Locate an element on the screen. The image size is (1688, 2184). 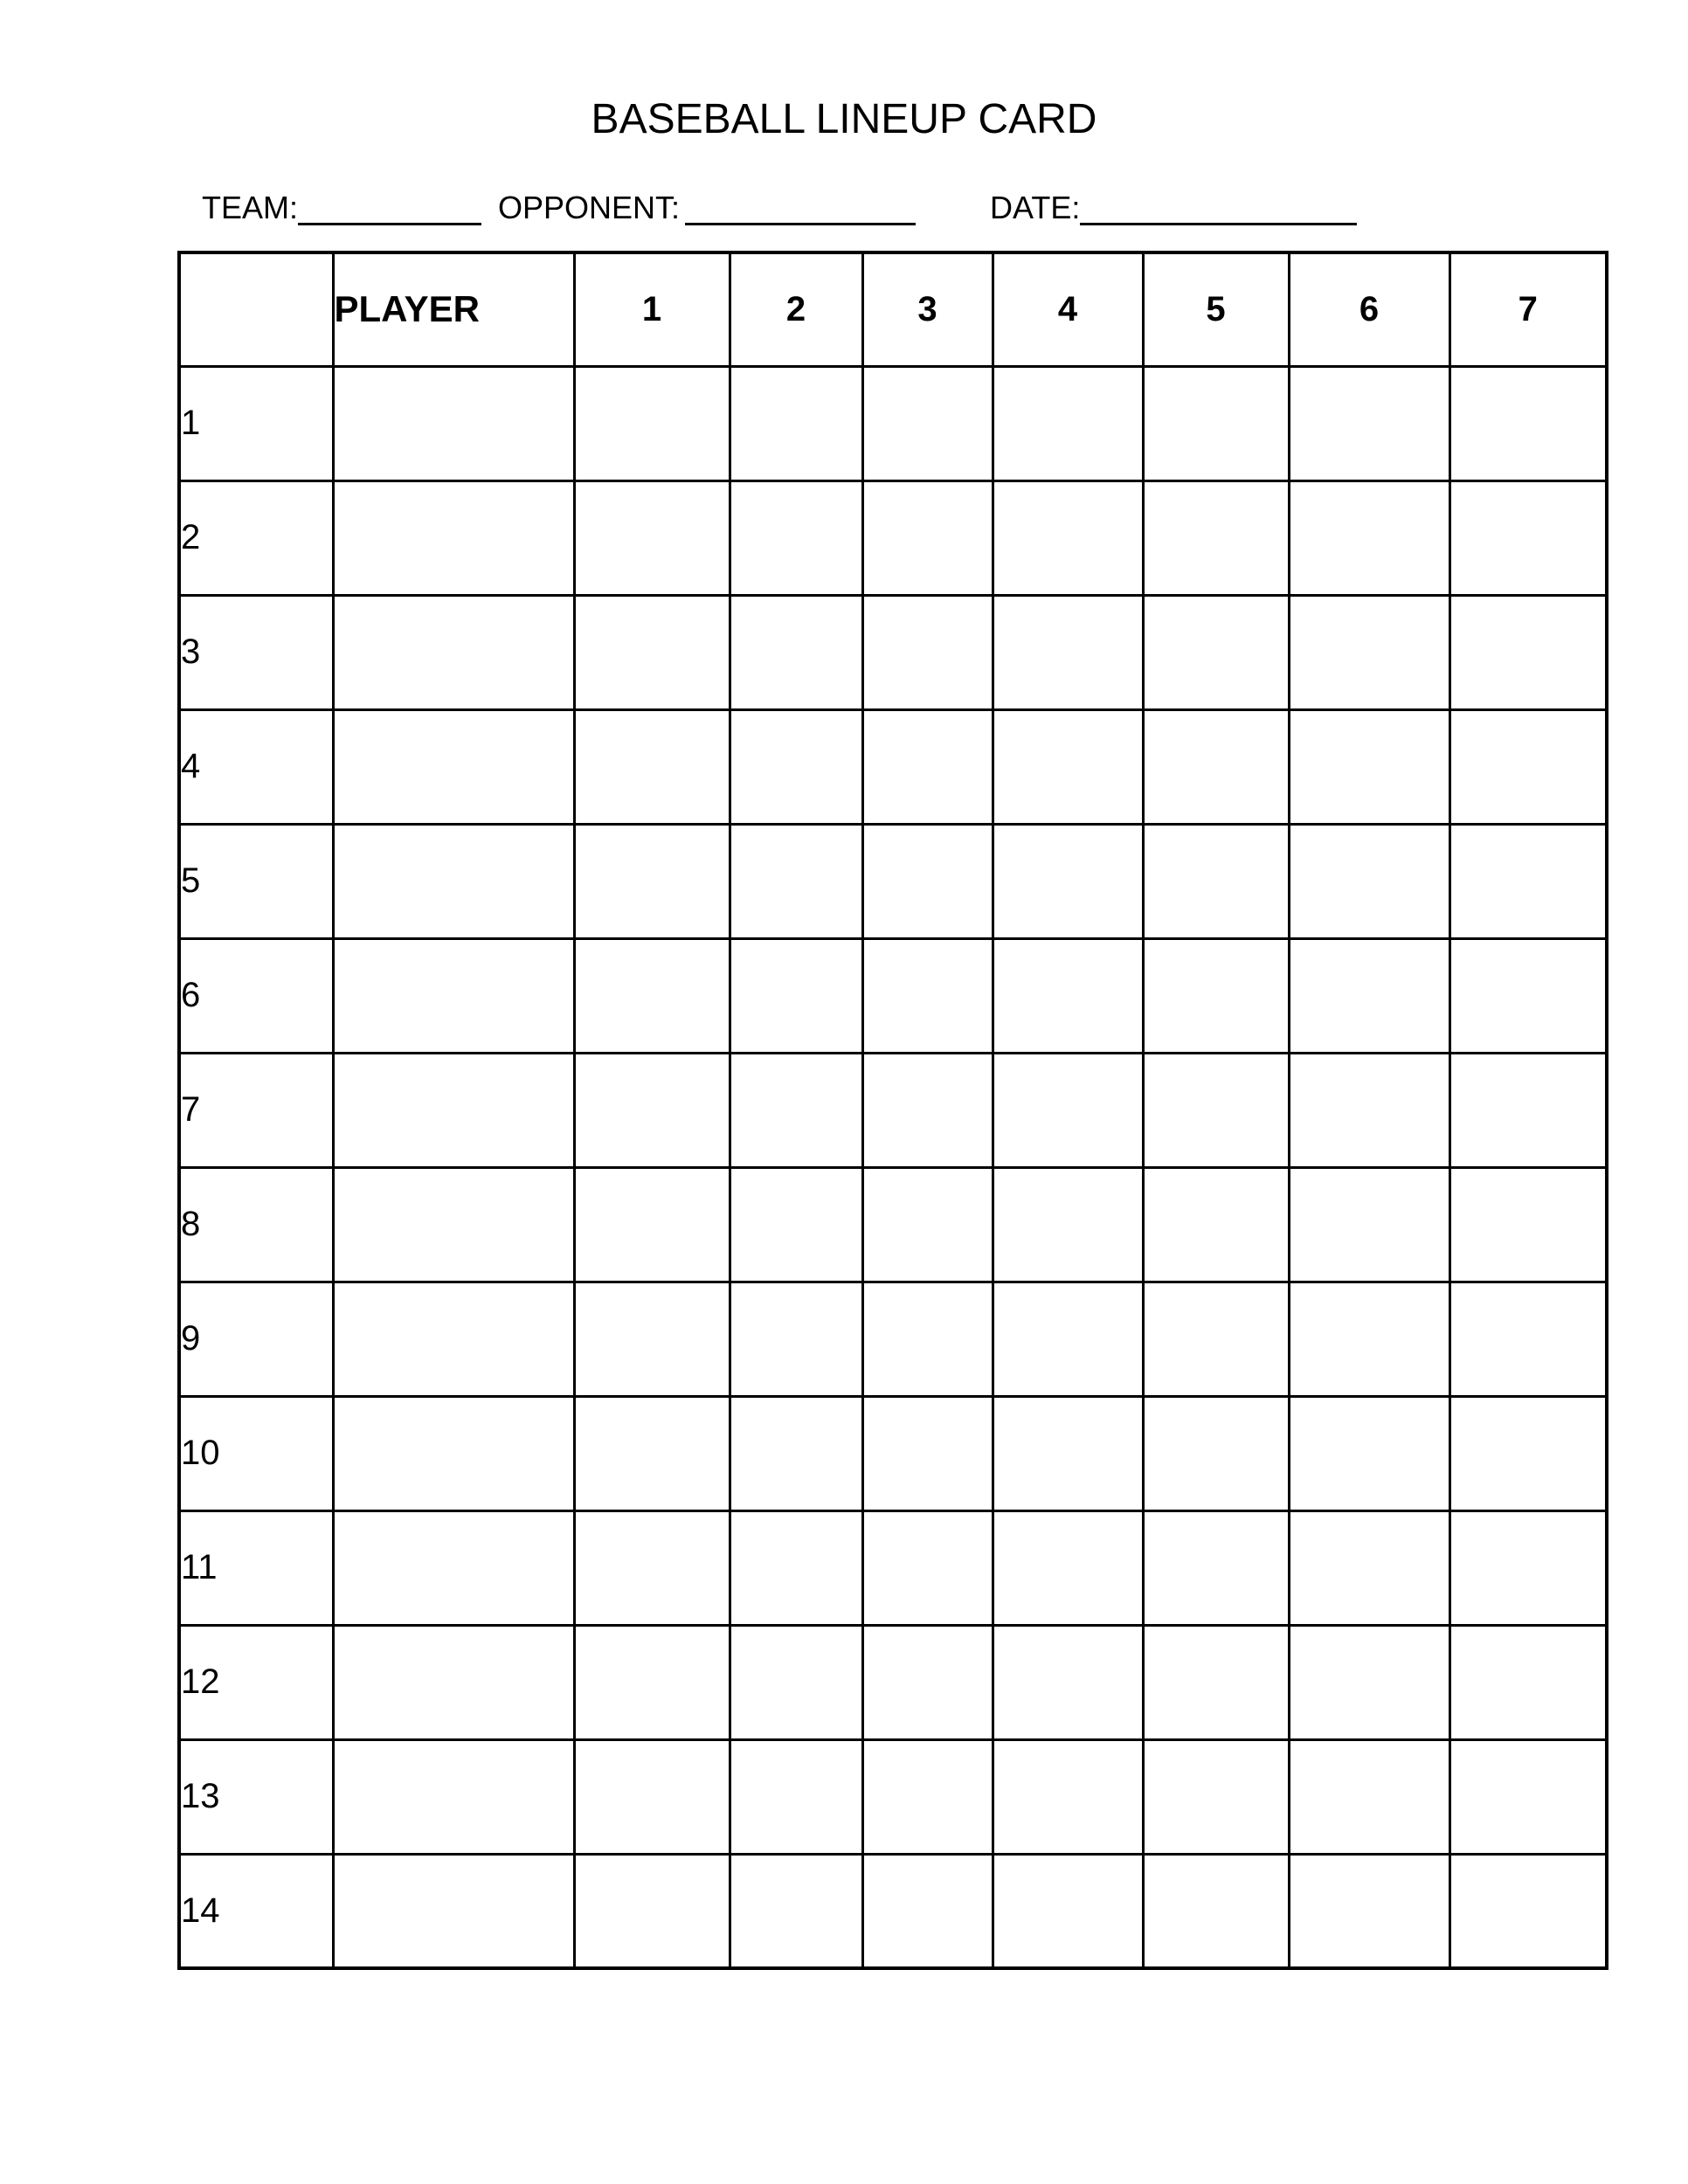
team-fill-line is located at coordinates (390, 208).